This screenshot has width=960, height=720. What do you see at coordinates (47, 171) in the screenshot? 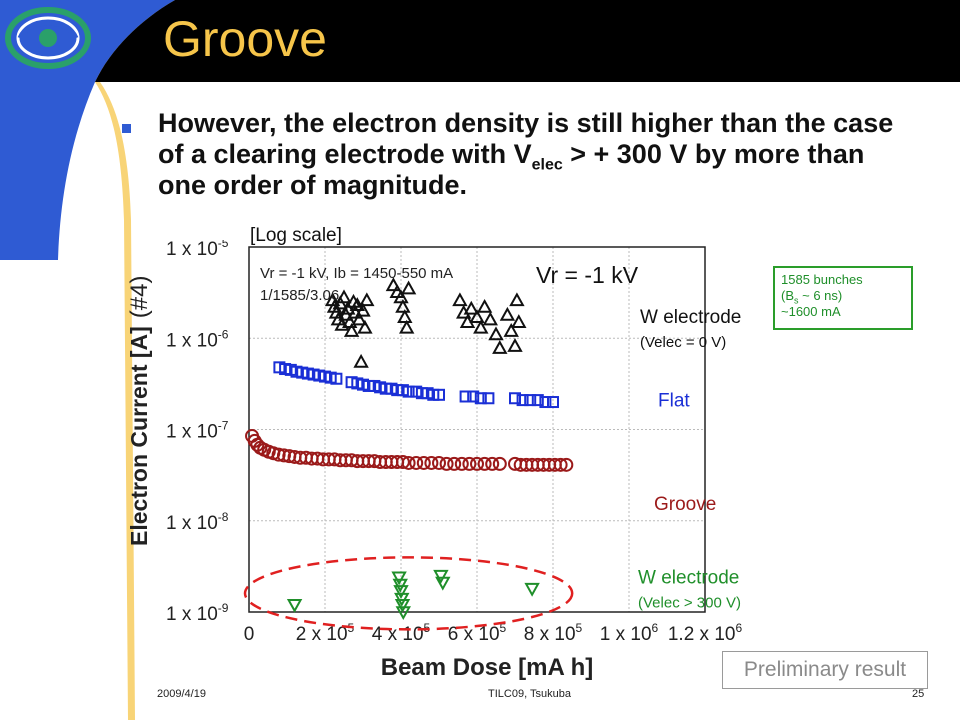
I see `left-blue-swoosh` at bounding box center [47, 171].